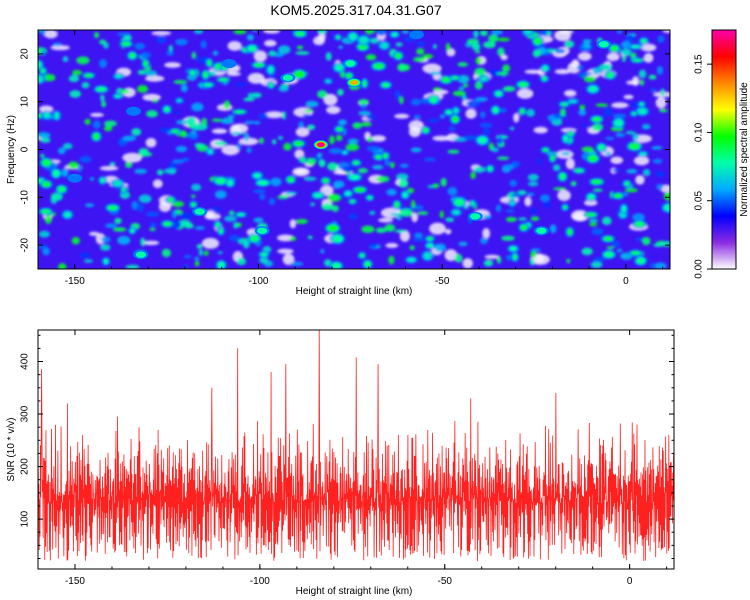 The width and height of the screenshot is (750, 600). Describe the element at coordinates (699, 201) in the screenshot. I see `colorbar-tick-label: 0.05` at that location.